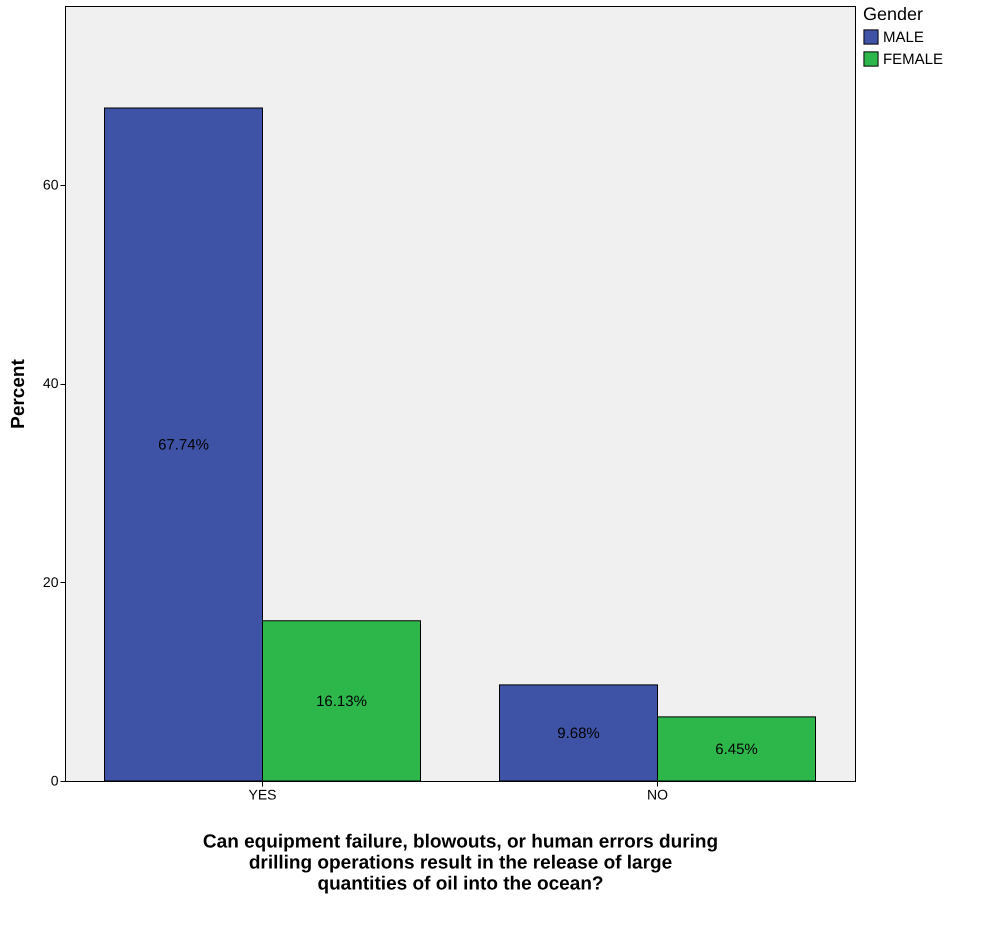 Image resolution: width=984 pixels, height=936 pixels. Describe the element at coordinates (50, 383) in the screenshot. I see `y-tick-label: 40` at that location.